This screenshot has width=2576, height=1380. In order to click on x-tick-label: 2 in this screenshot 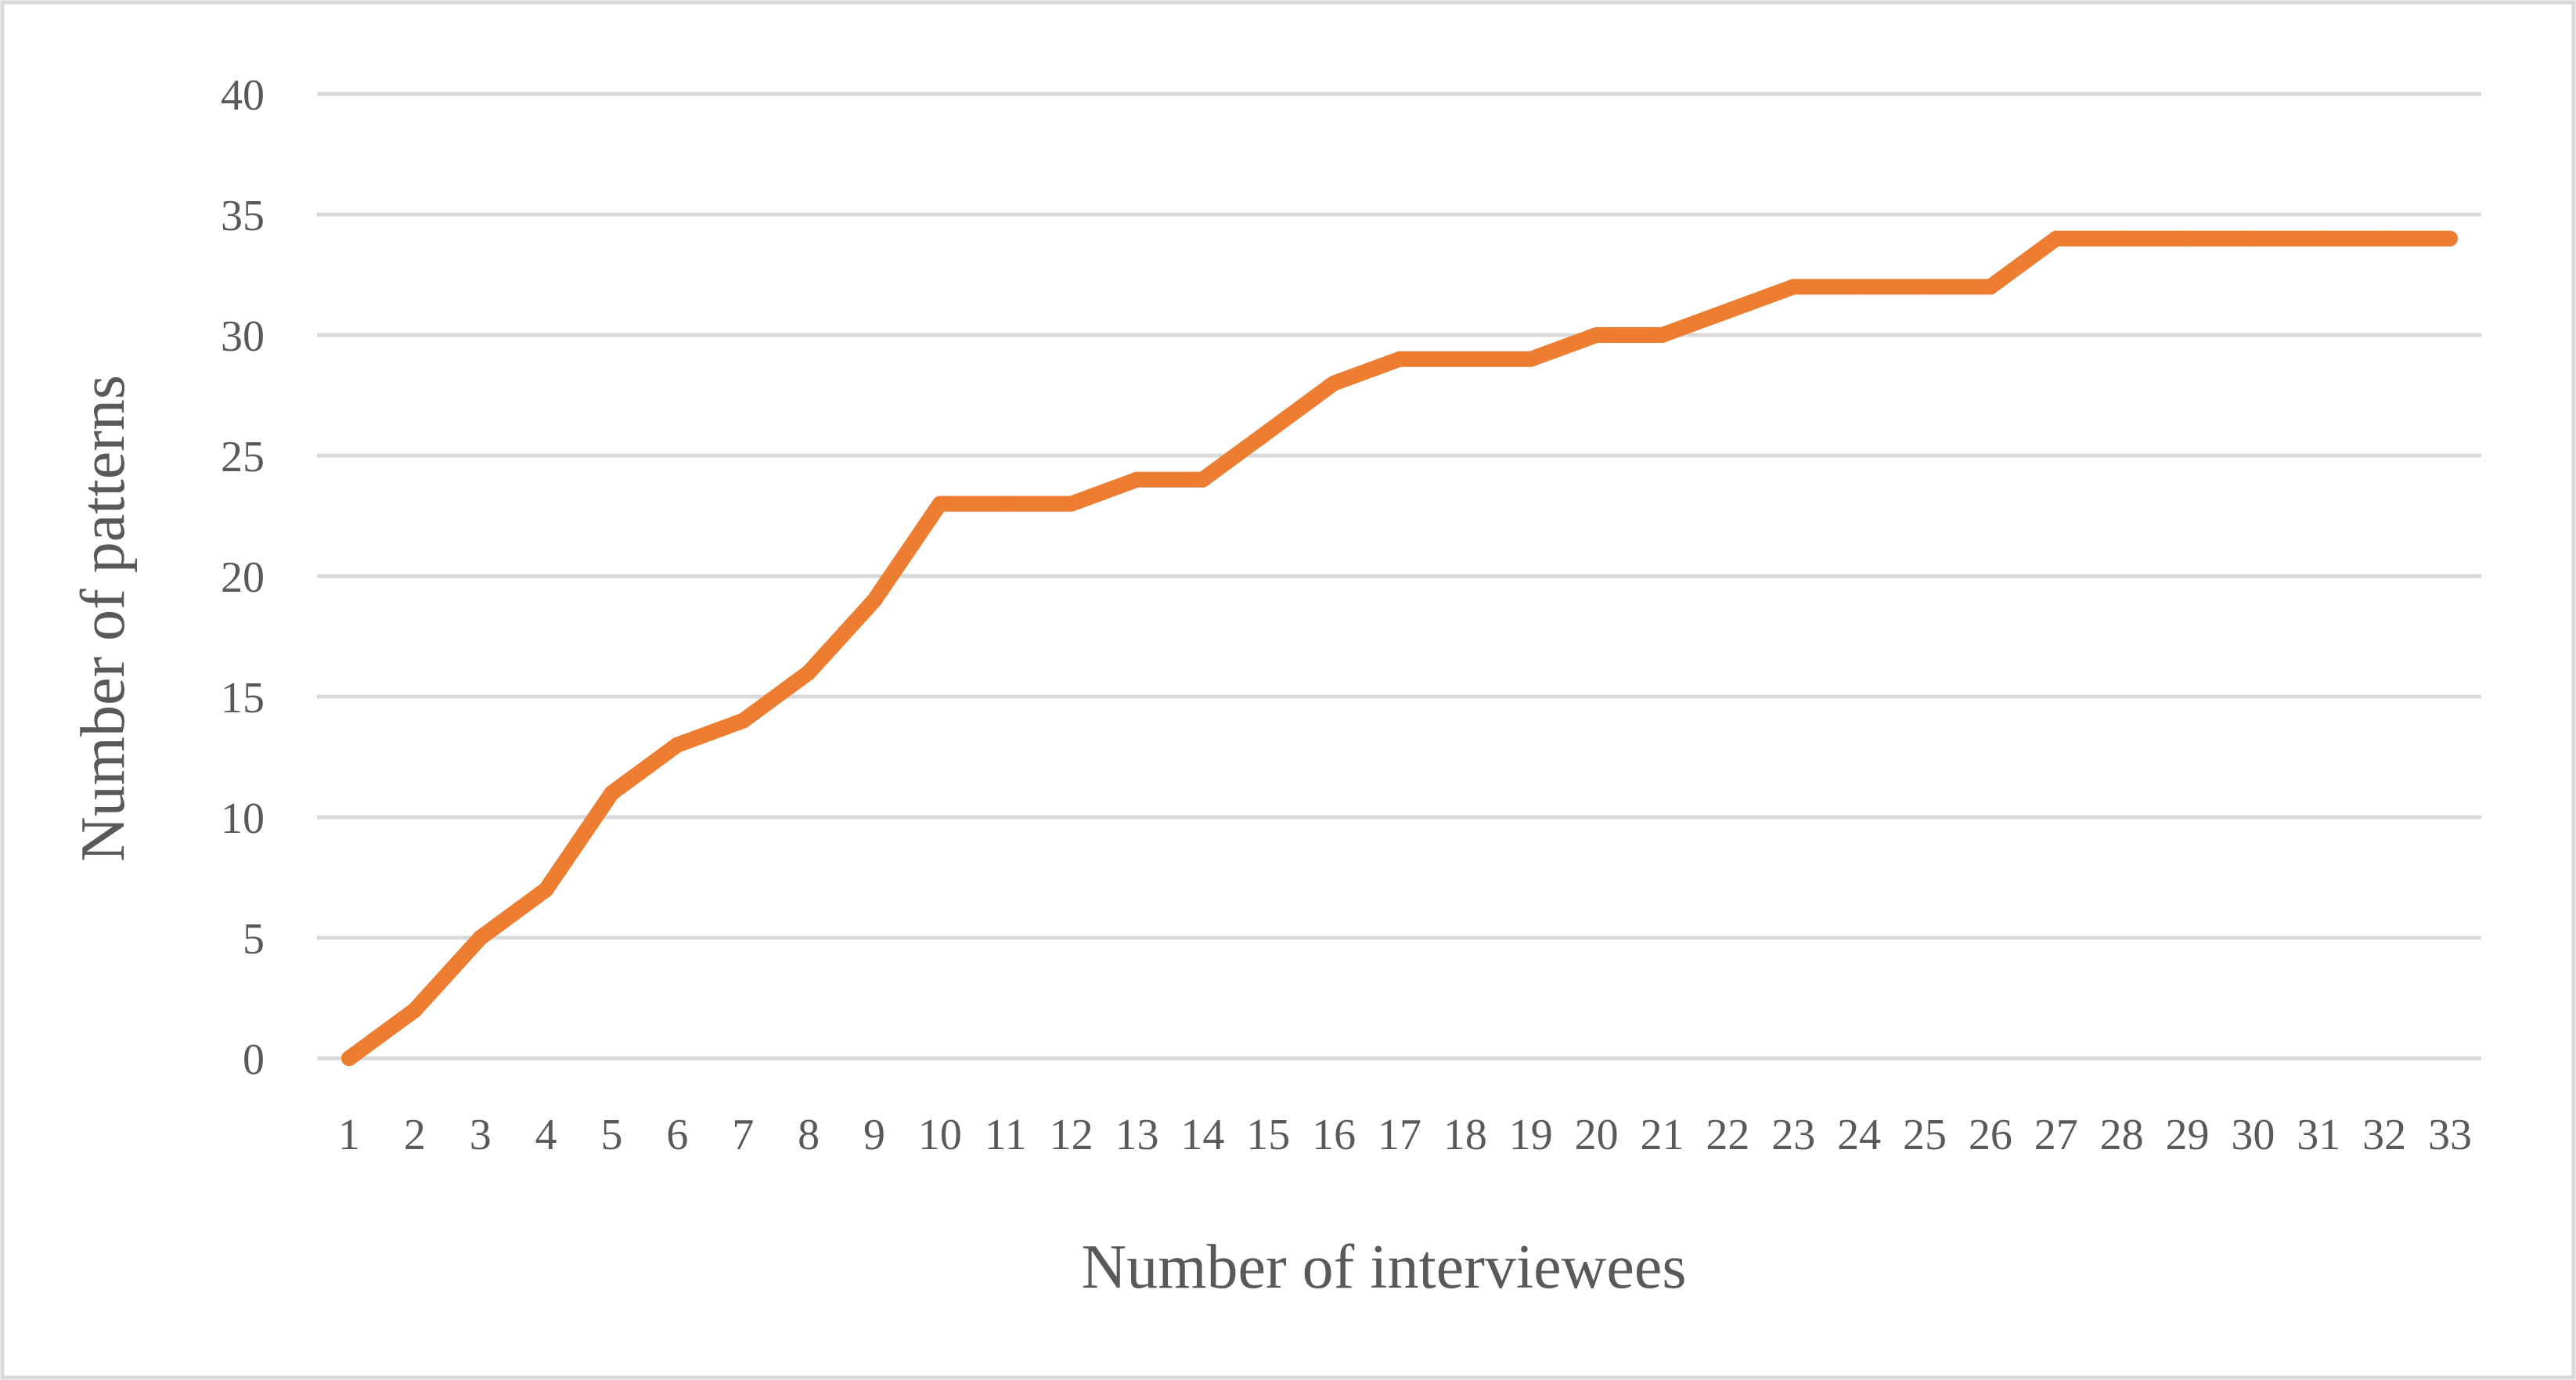, I will do `click(415, 1135)`.